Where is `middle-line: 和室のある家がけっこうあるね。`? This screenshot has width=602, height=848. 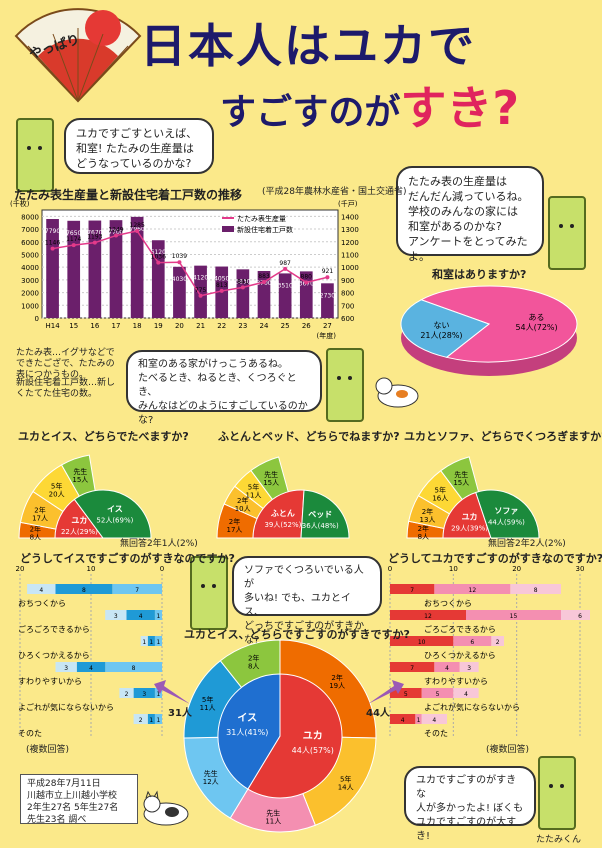
middle-line: 和室のある家がけっこうあるね。 is located at coordinates (213, 364).